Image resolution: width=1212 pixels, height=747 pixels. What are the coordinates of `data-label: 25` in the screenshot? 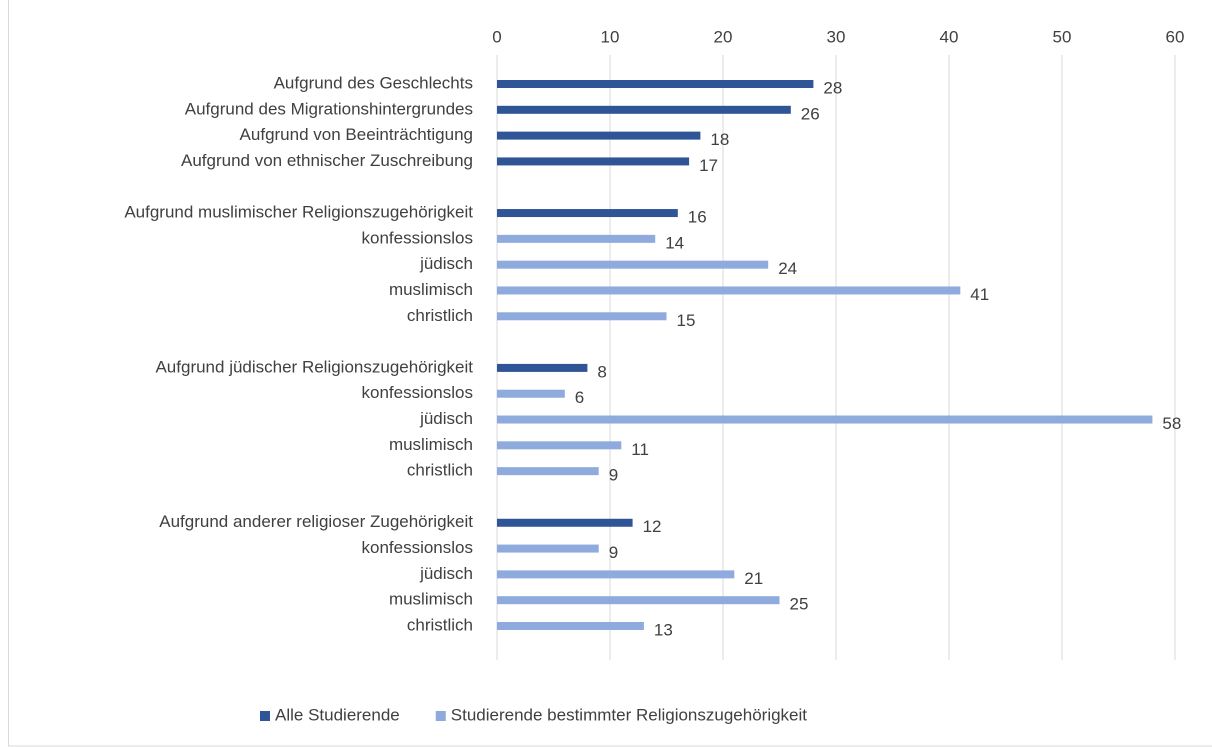 It's located at (799, 604).